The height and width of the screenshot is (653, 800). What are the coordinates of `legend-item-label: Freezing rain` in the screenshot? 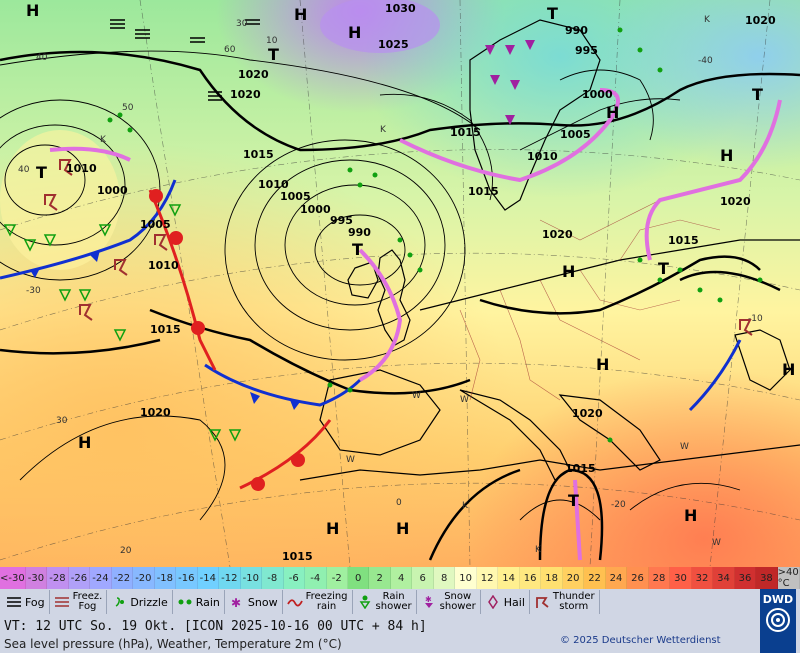 It's located at (326, 601).